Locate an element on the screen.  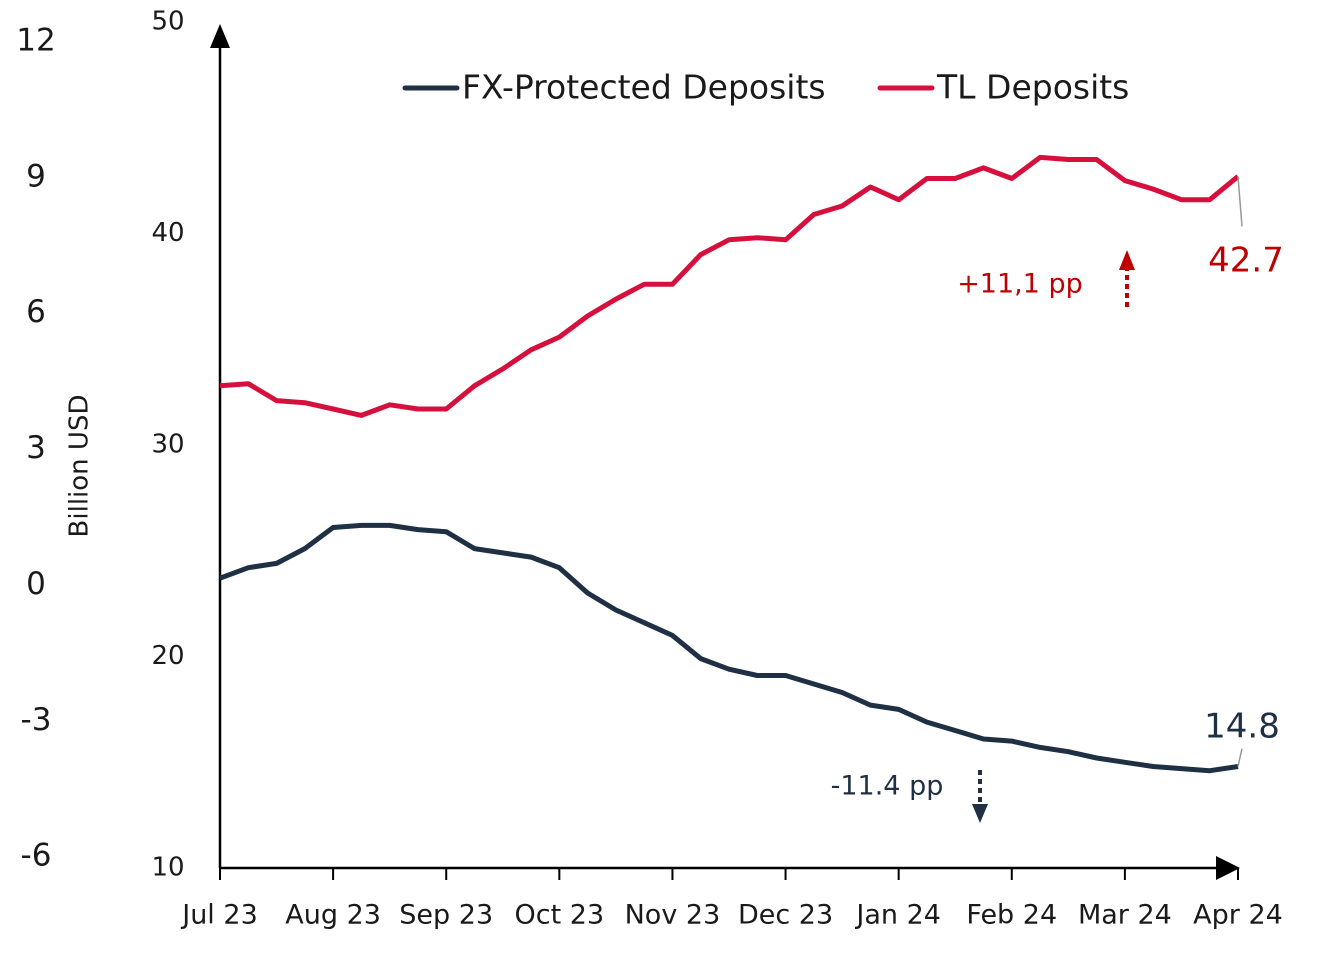
y2-tick-label: 3 is located at coordinates (36, 448).